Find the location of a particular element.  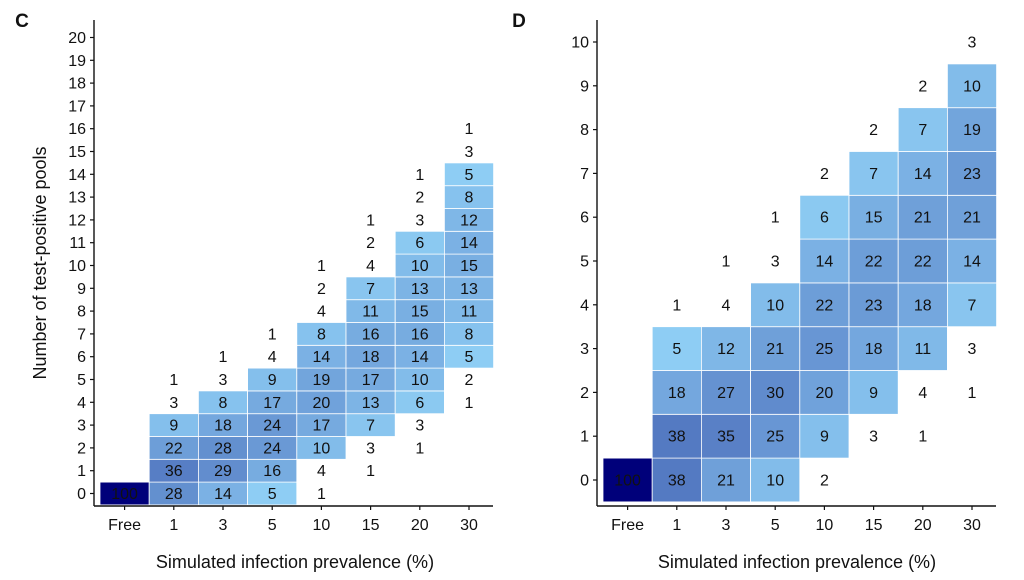

y-tick-label: 8 is located at coordinates (584, 130).